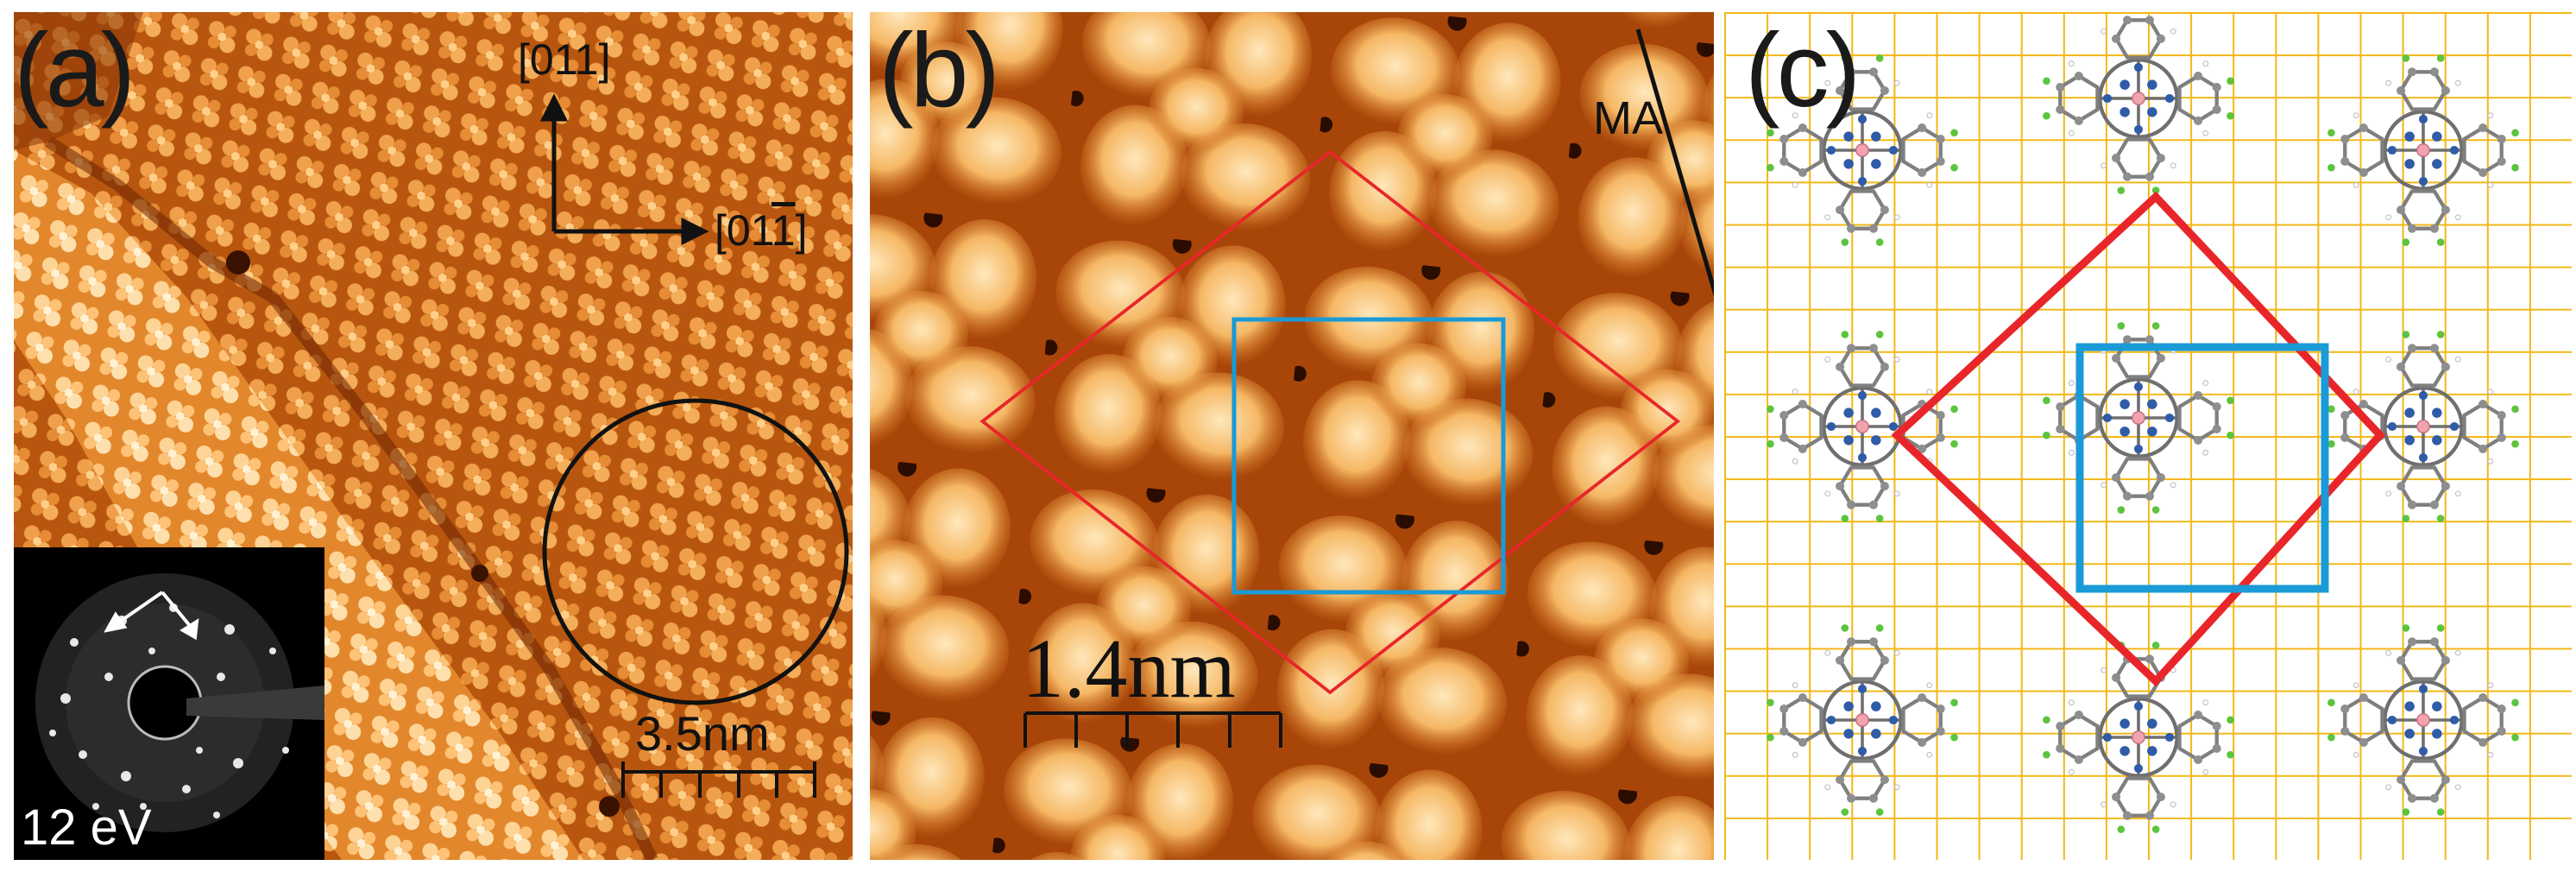 The width and height of the screenshot is (2576, 872). Describe the element at coordinates (1803, 70) in the screenshot. I see `panel-label-c: (c)` at that location.